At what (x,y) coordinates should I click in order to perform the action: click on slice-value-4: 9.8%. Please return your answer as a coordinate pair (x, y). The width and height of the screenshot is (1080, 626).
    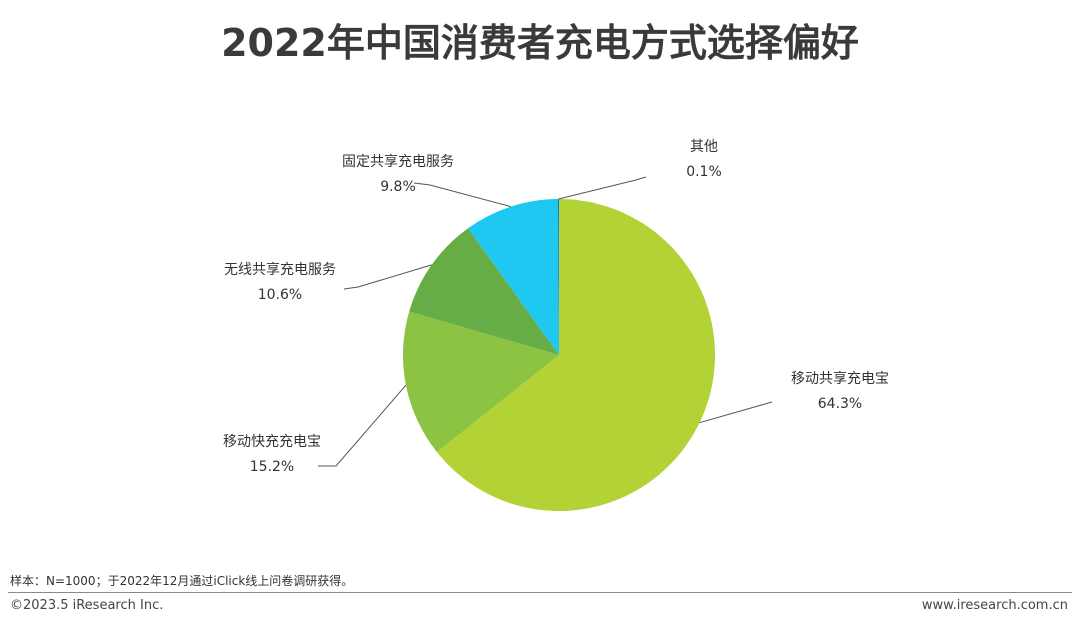
    Looking at the image, I should click on (398, 187).